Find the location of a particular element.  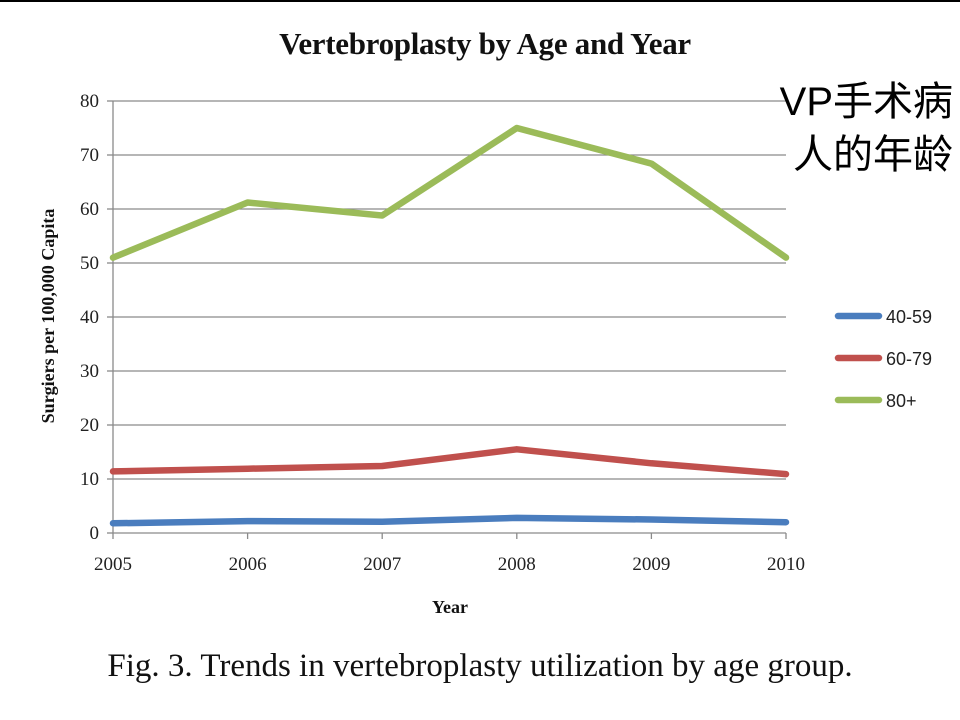

series-line-80+ is located at coordinates (449, 192).